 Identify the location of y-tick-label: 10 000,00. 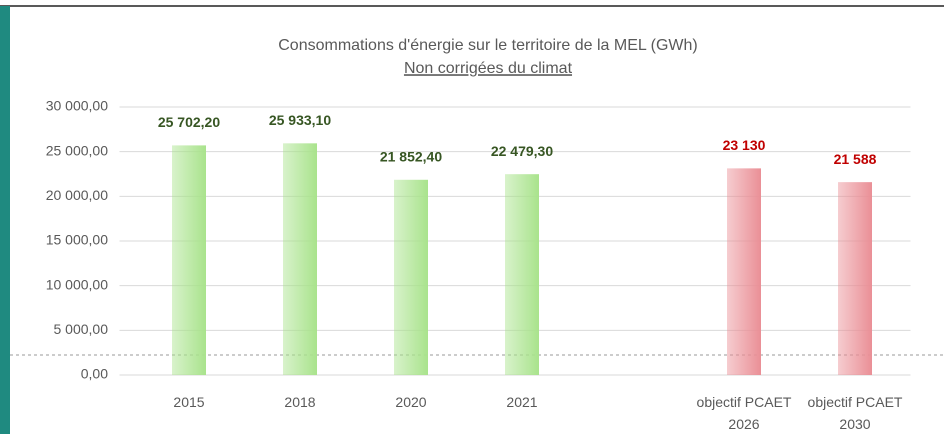
(77, 284).